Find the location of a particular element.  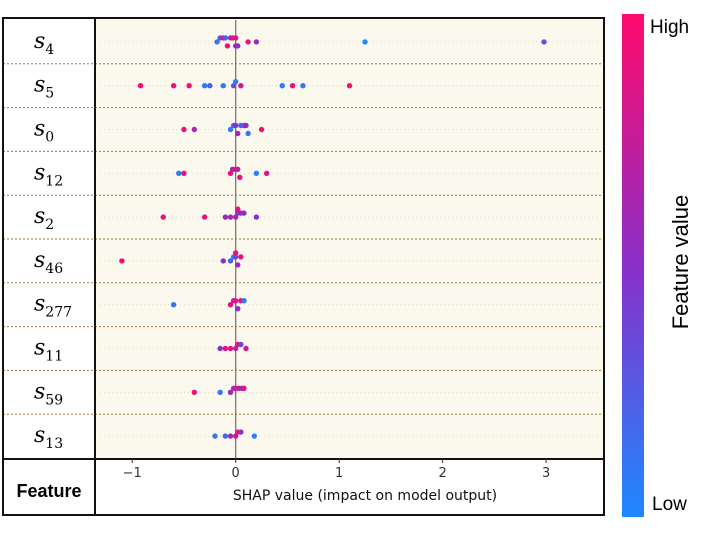

x-tick-label: 2 is located at coordinates (442, 473).